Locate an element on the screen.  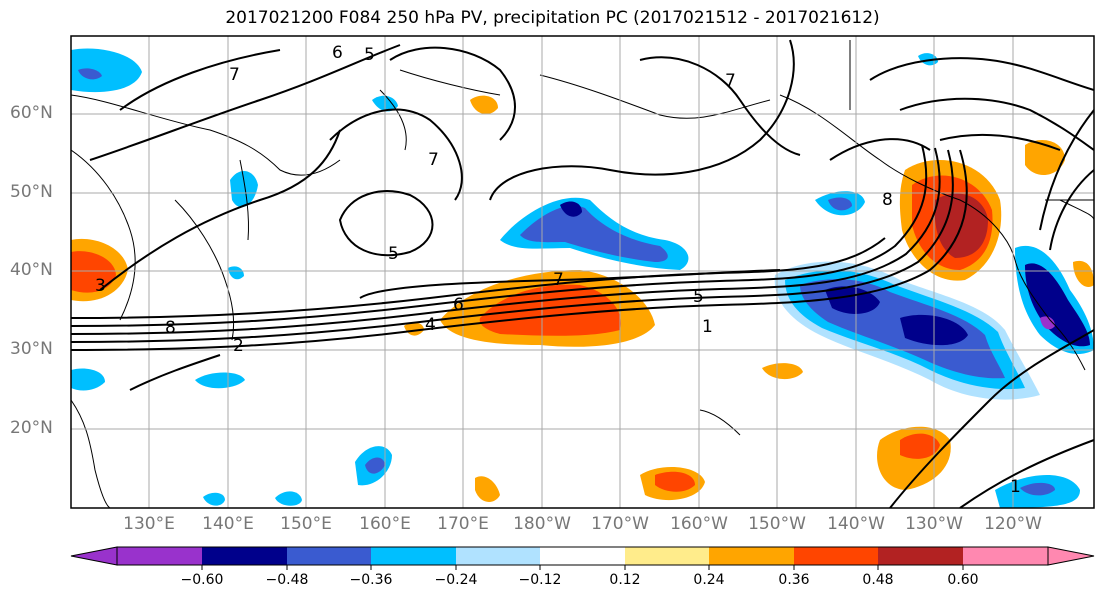
colorbar is located at coordinates (582, 558).